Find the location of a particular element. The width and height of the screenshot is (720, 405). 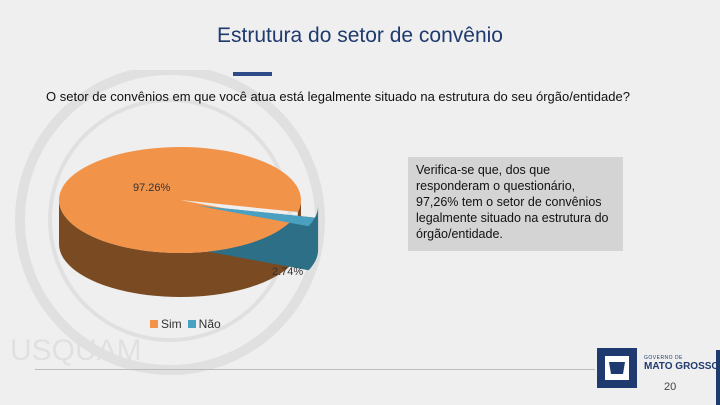

pie-slice-sim is located at coordinates (179, 200).